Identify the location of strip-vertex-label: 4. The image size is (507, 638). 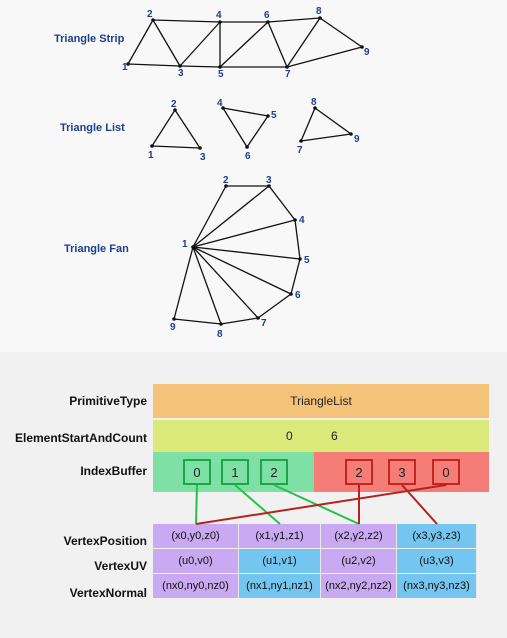
(219, 15).